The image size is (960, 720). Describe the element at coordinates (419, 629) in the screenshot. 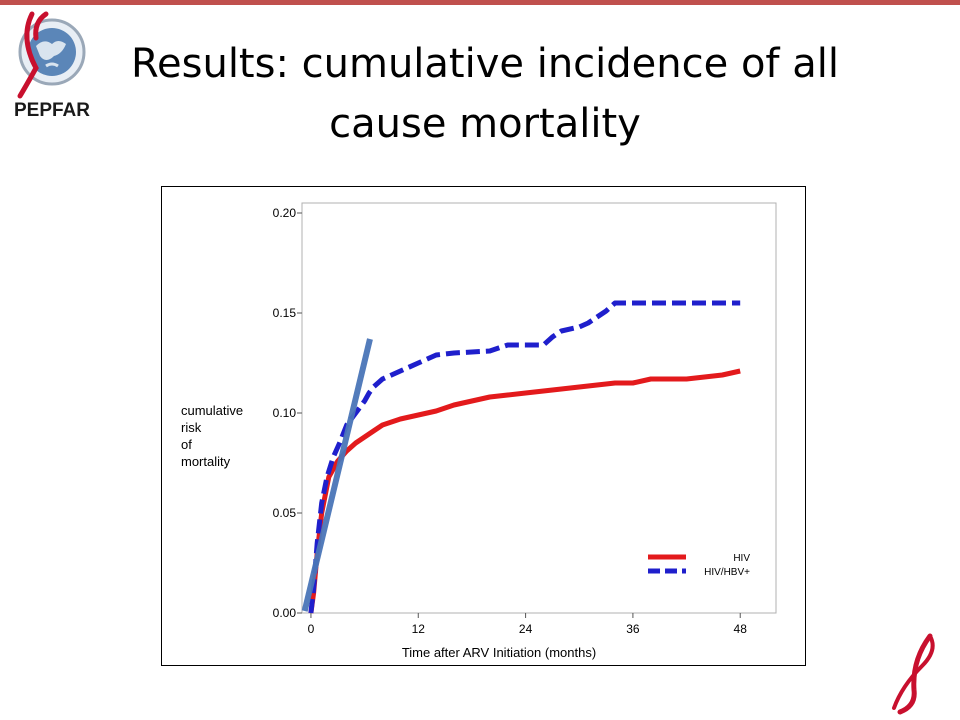

I see `x-tick-label: 12` at that location.